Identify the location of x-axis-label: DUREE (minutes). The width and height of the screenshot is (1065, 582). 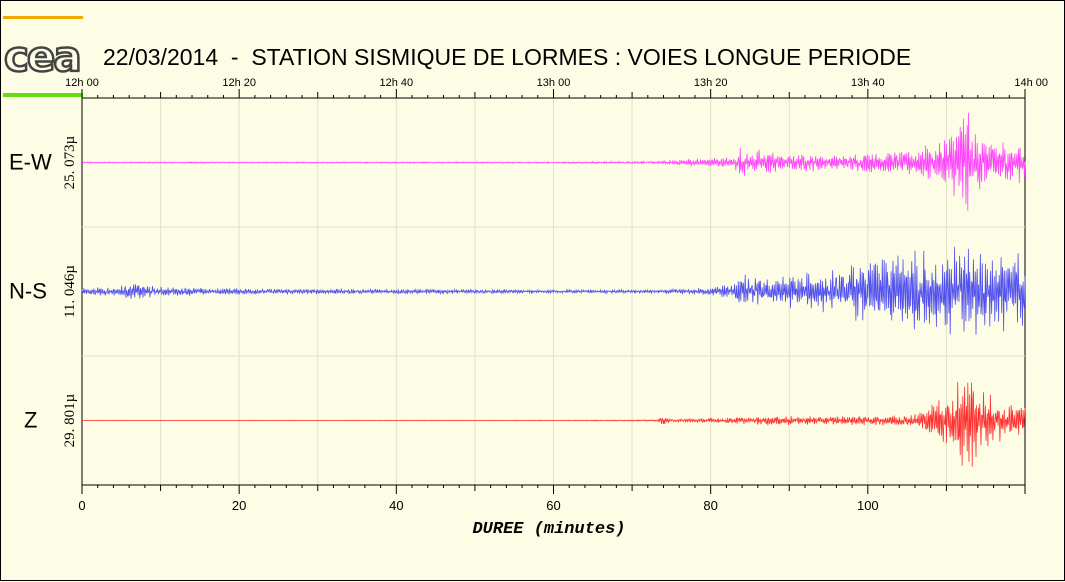
(548, 529).